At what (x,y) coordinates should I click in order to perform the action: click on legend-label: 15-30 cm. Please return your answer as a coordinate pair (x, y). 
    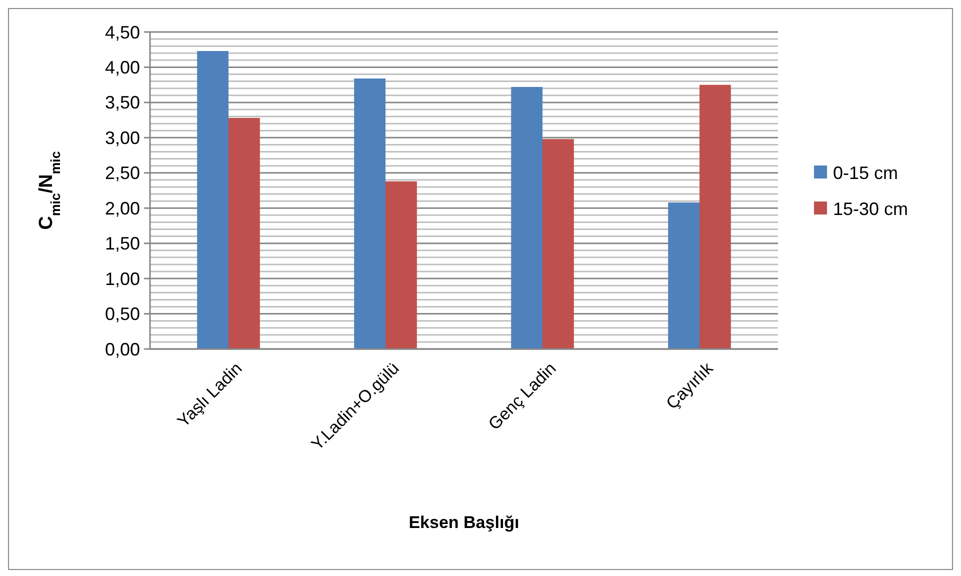
    Looking at the image, I should click on (870, 208).